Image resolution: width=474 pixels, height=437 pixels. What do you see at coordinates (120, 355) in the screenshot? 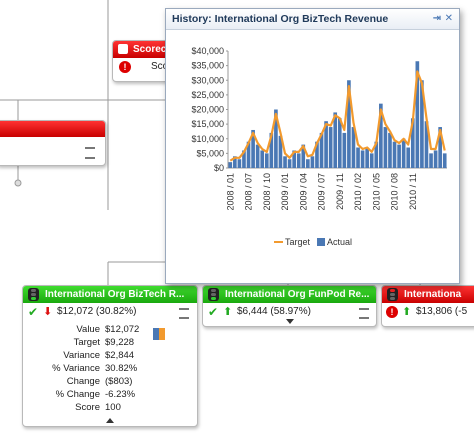
I see `detail-value: $2,844` at bounding box center [120, 355].